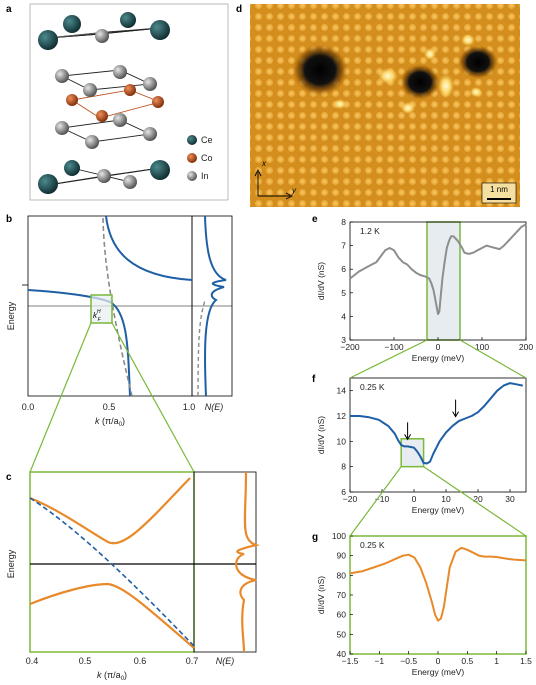 This screenshot has width=536, height=685. What do you see at coordinates (192, 176) in the screenshot?
I see `legend-in-swatch` at bounding box center [192, 176].